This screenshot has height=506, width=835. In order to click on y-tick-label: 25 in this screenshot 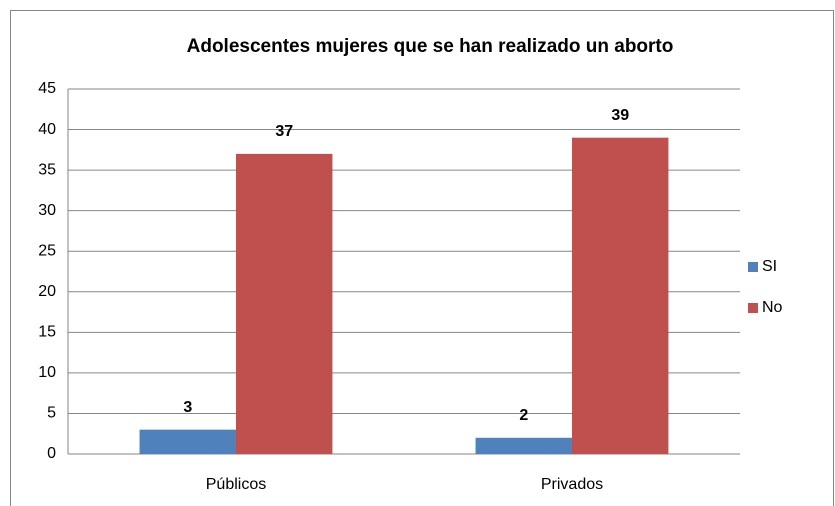, I will do `click(47, 250)`.